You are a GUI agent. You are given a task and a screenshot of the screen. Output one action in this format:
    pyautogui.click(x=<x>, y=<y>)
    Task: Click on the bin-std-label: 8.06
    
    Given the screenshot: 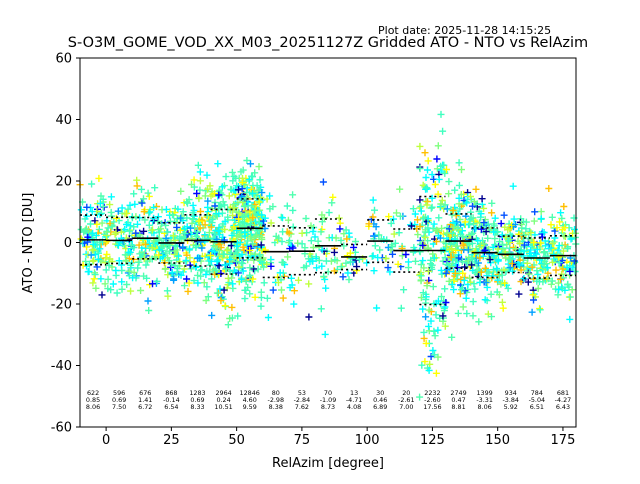 What is the action you would take?
    pyautogui.click(x=93, y=407)
    